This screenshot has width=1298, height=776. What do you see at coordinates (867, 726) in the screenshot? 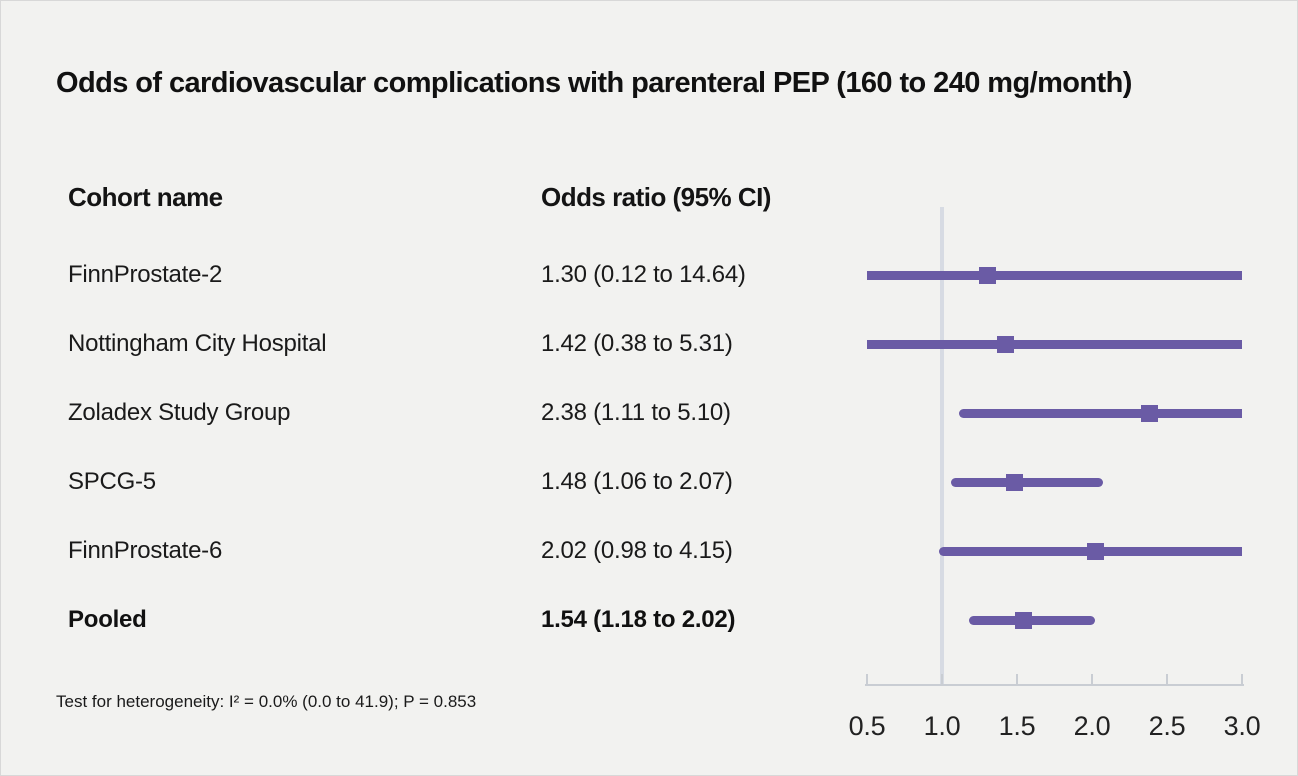
I see `x-axis-tick-label: 0.5` at bounding box center [867, 726].